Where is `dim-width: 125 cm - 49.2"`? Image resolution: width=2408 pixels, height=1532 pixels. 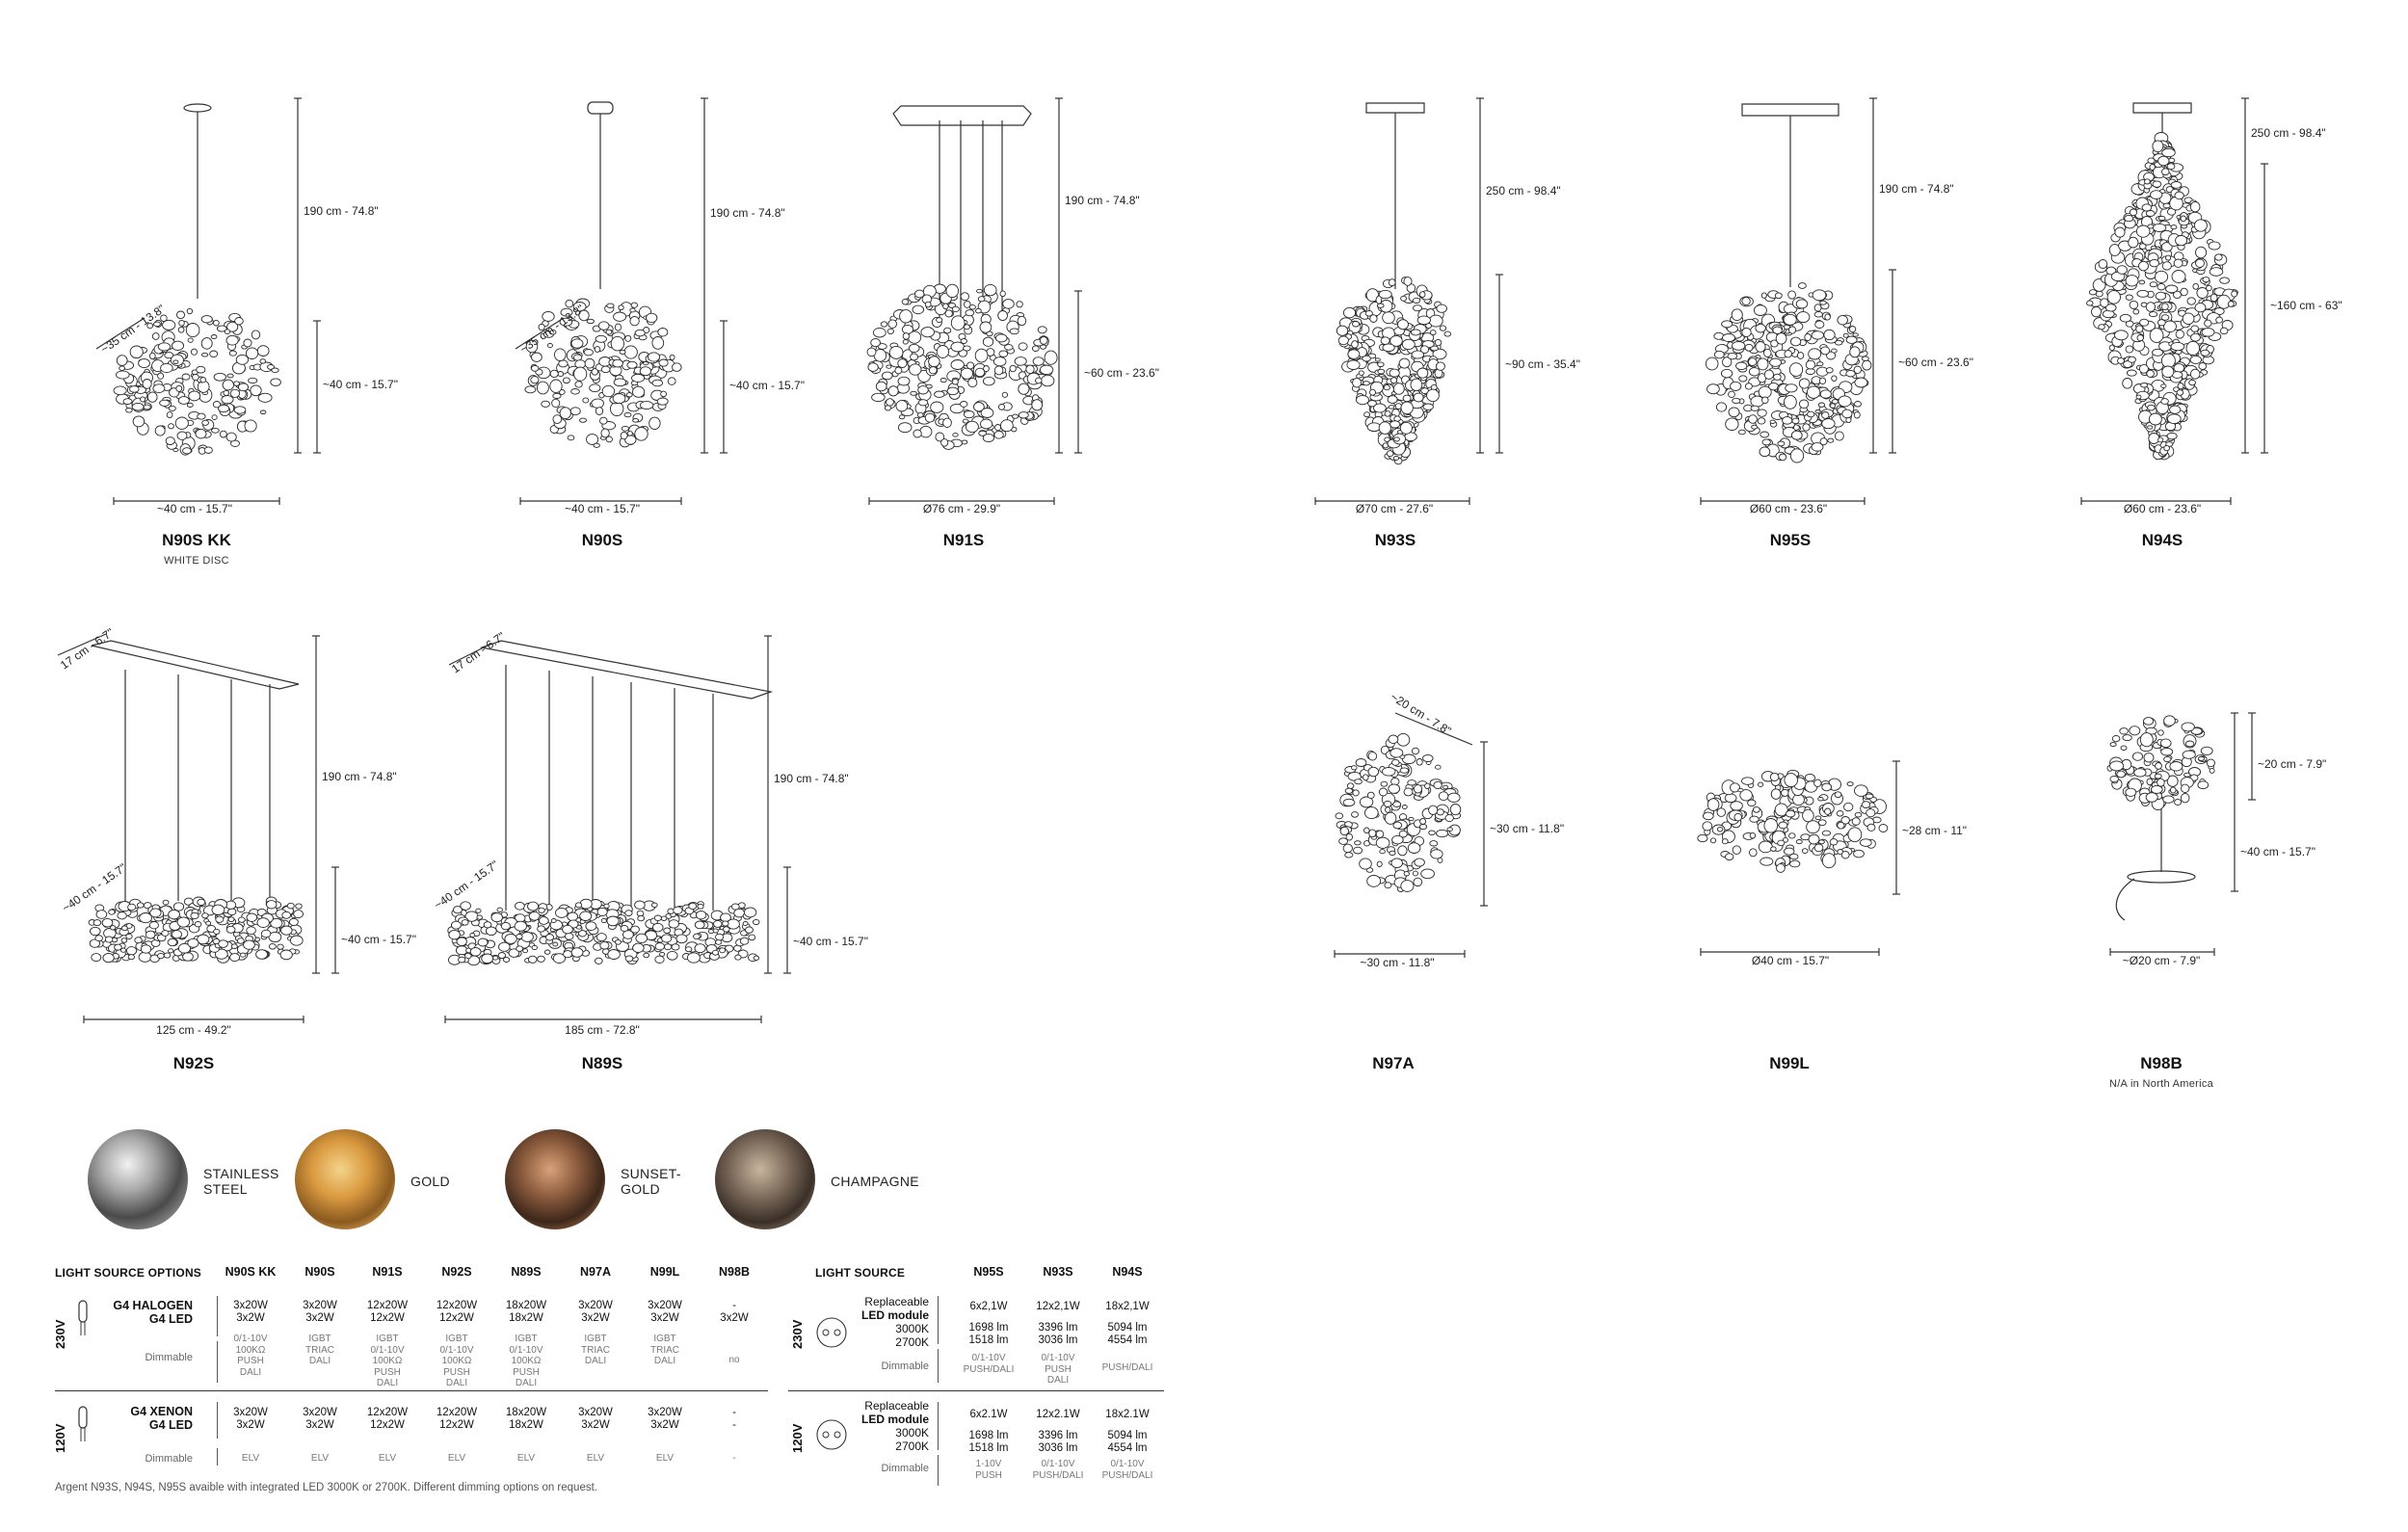
dim-width: 125 cm - 49.2" is located at coordinates (193, 1030).